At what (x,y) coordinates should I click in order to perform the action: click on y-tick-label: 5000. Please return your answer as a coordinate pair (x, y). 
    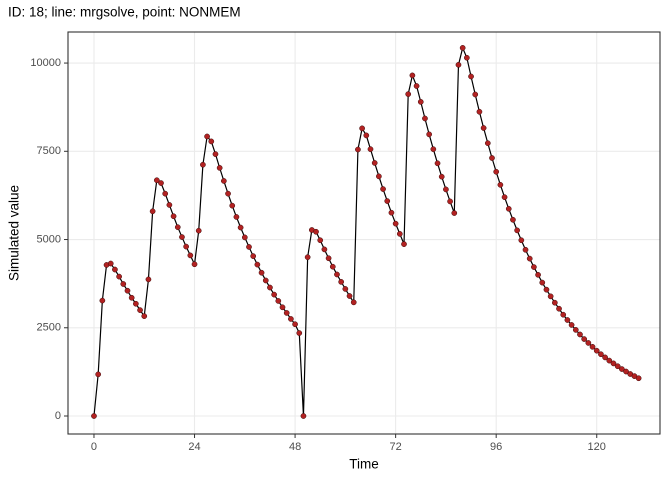
    Looking at the image, I should click on (49, 239).